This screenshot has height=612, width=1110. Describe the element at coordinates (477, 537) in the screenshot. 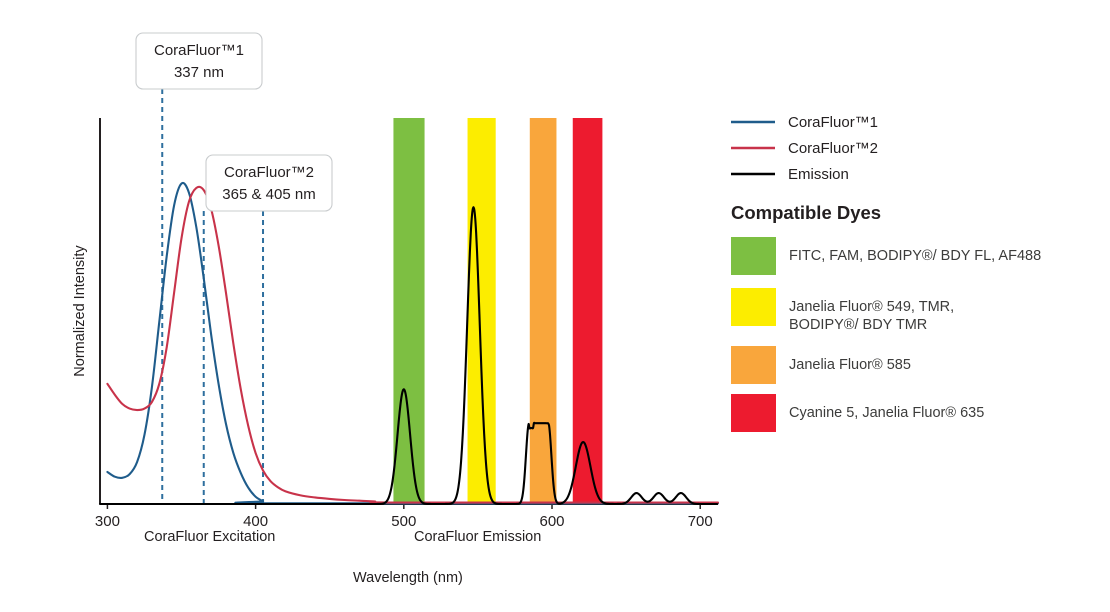

I see `emission-region-caption: CoraFluor Emission` at that location.